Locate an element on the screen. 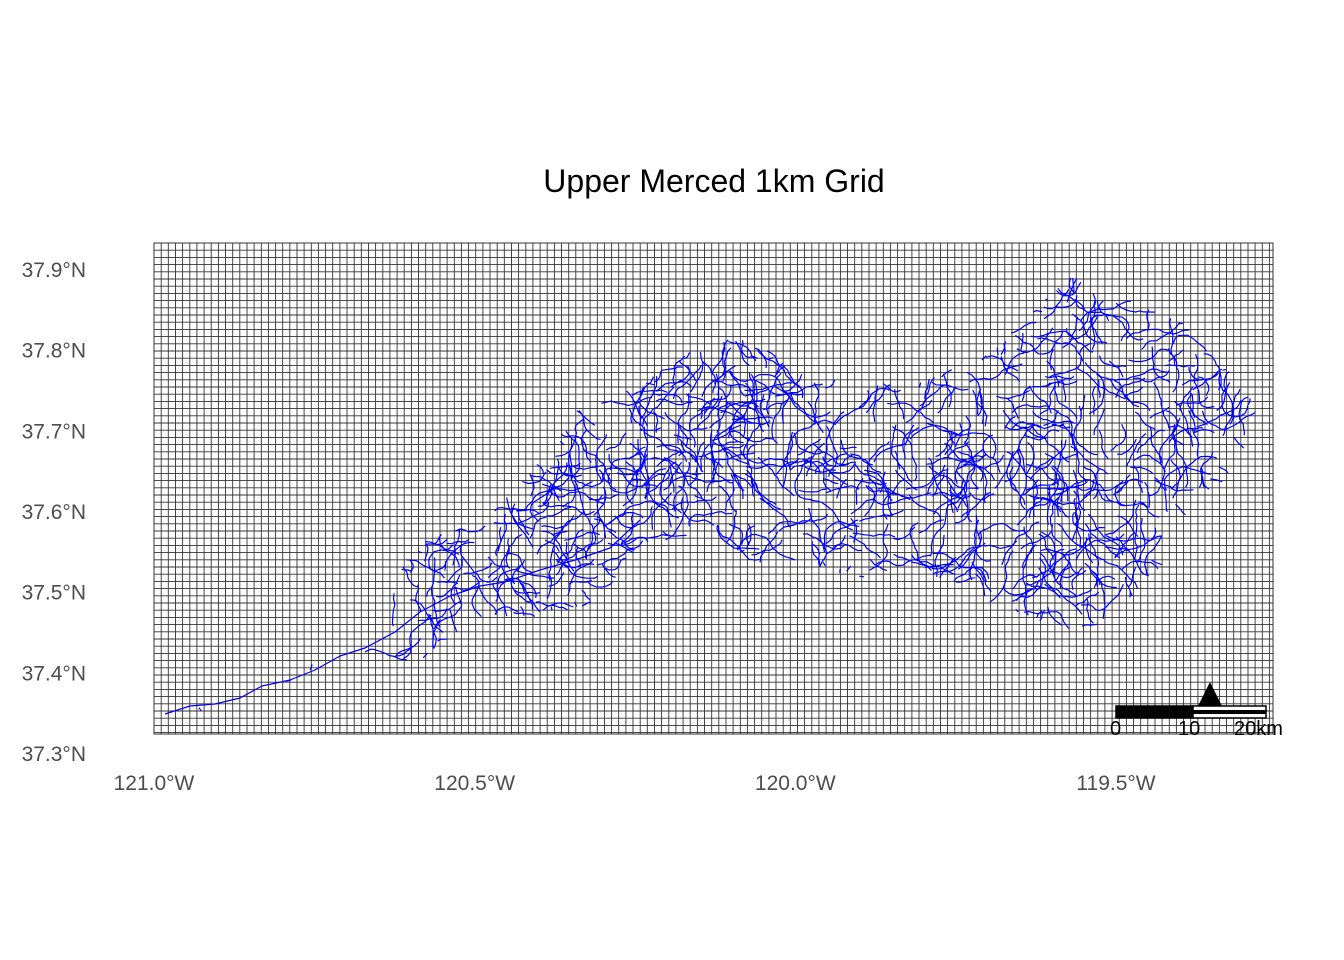 This screenshot has width=1344, height=960. scale-label-20km: 20km is located at coordinates (1258, 729).